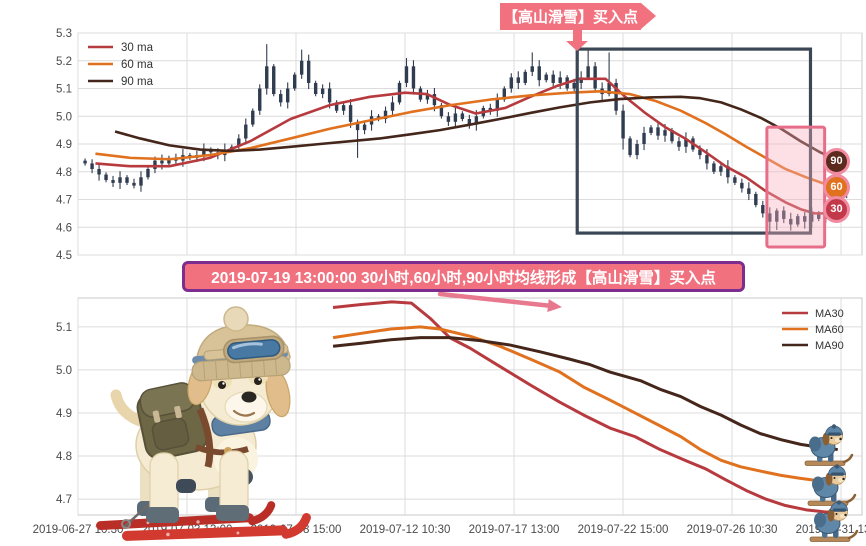 Image resolution: width=866 pixels, height=546 pixels. I want to click on backpack, so click(172, 421).